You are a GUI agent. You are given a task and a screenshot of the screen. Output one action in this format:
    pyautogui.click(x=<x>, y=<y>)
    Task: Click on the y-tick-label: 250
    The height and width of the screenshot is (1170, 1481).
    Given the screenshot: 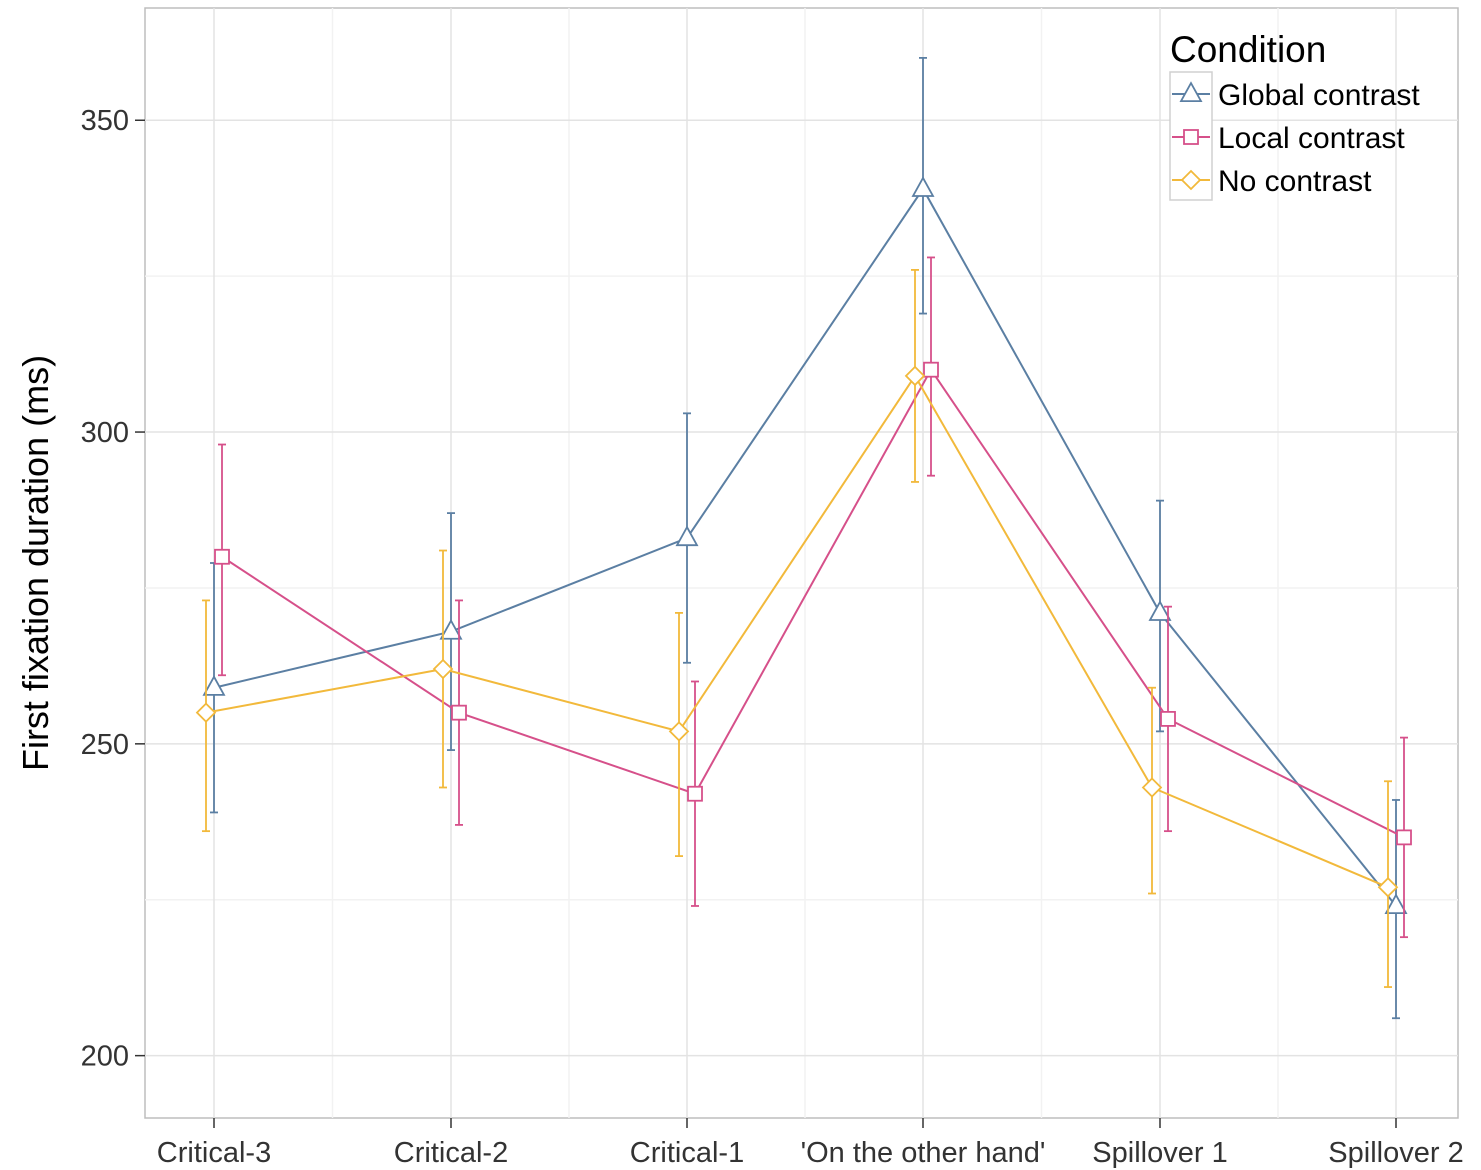 What is the action you would take?
    pyautogui.click(x=105, y=745)
    